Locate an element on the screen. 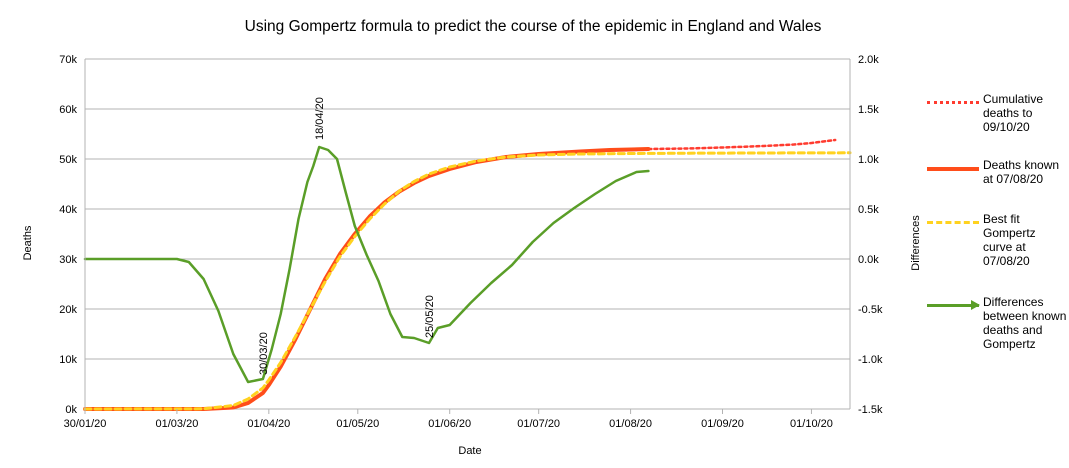  y-tick-label: 60k is located at coordinates (68, 110).